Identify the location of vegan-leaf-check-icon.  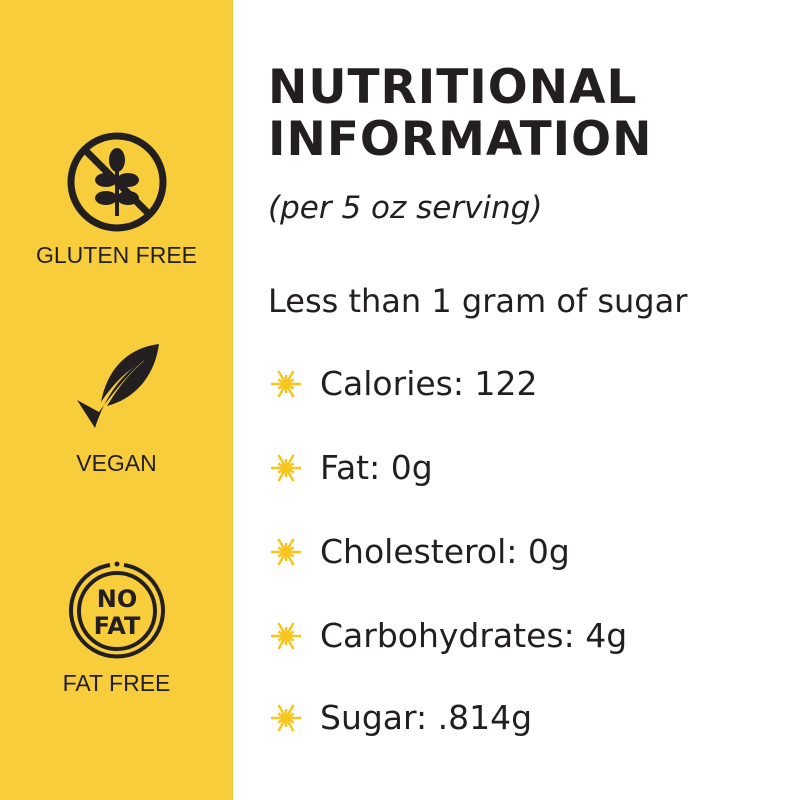
(117, 386).